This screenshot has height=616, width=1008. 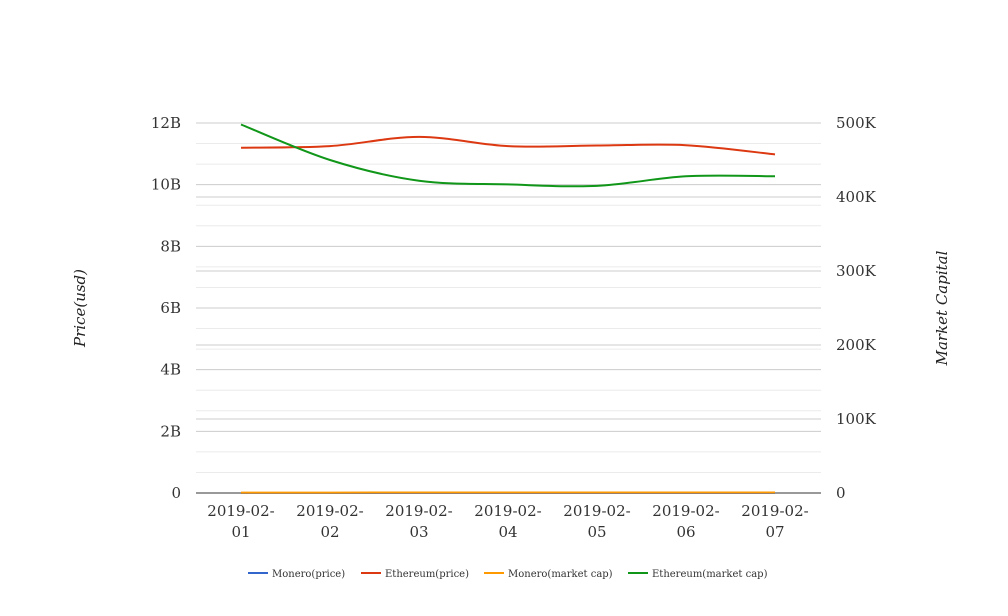 What do you see at coordinates (856, 308) in the screenshot?
I see `y-right-axis: 0 100K 200K 300K 400K 500K` at bounding box center [856, 308].